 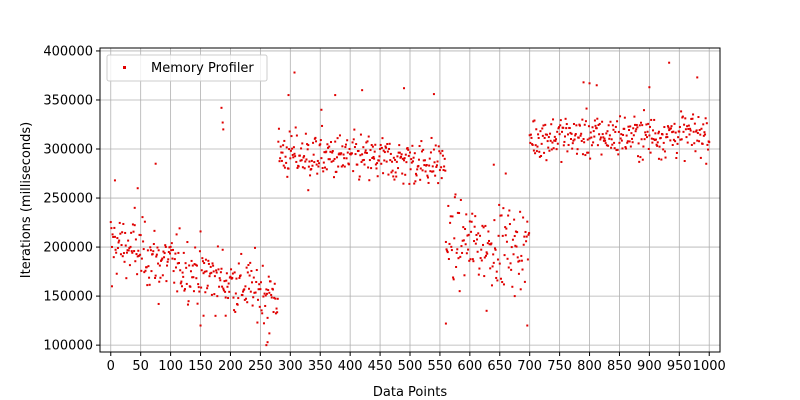 I want to click on x-tick-label: 300, so click(x=290, y=366).